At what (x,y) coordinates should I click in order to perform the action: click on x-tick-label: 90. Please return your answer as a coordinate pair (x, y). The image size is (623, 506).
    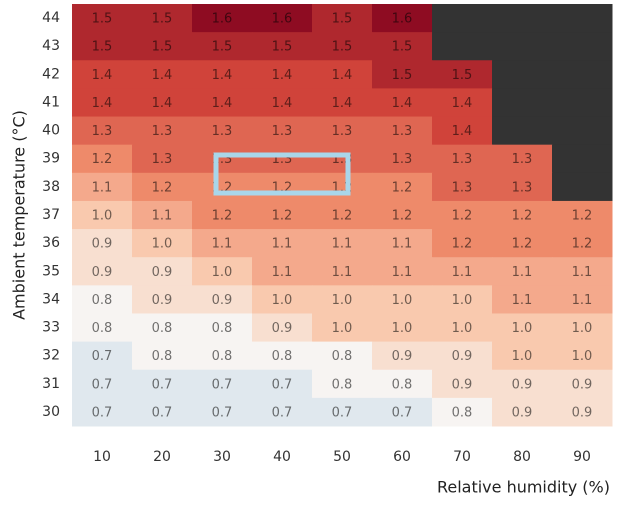
    Looking at the image, I should click on (582, 457).